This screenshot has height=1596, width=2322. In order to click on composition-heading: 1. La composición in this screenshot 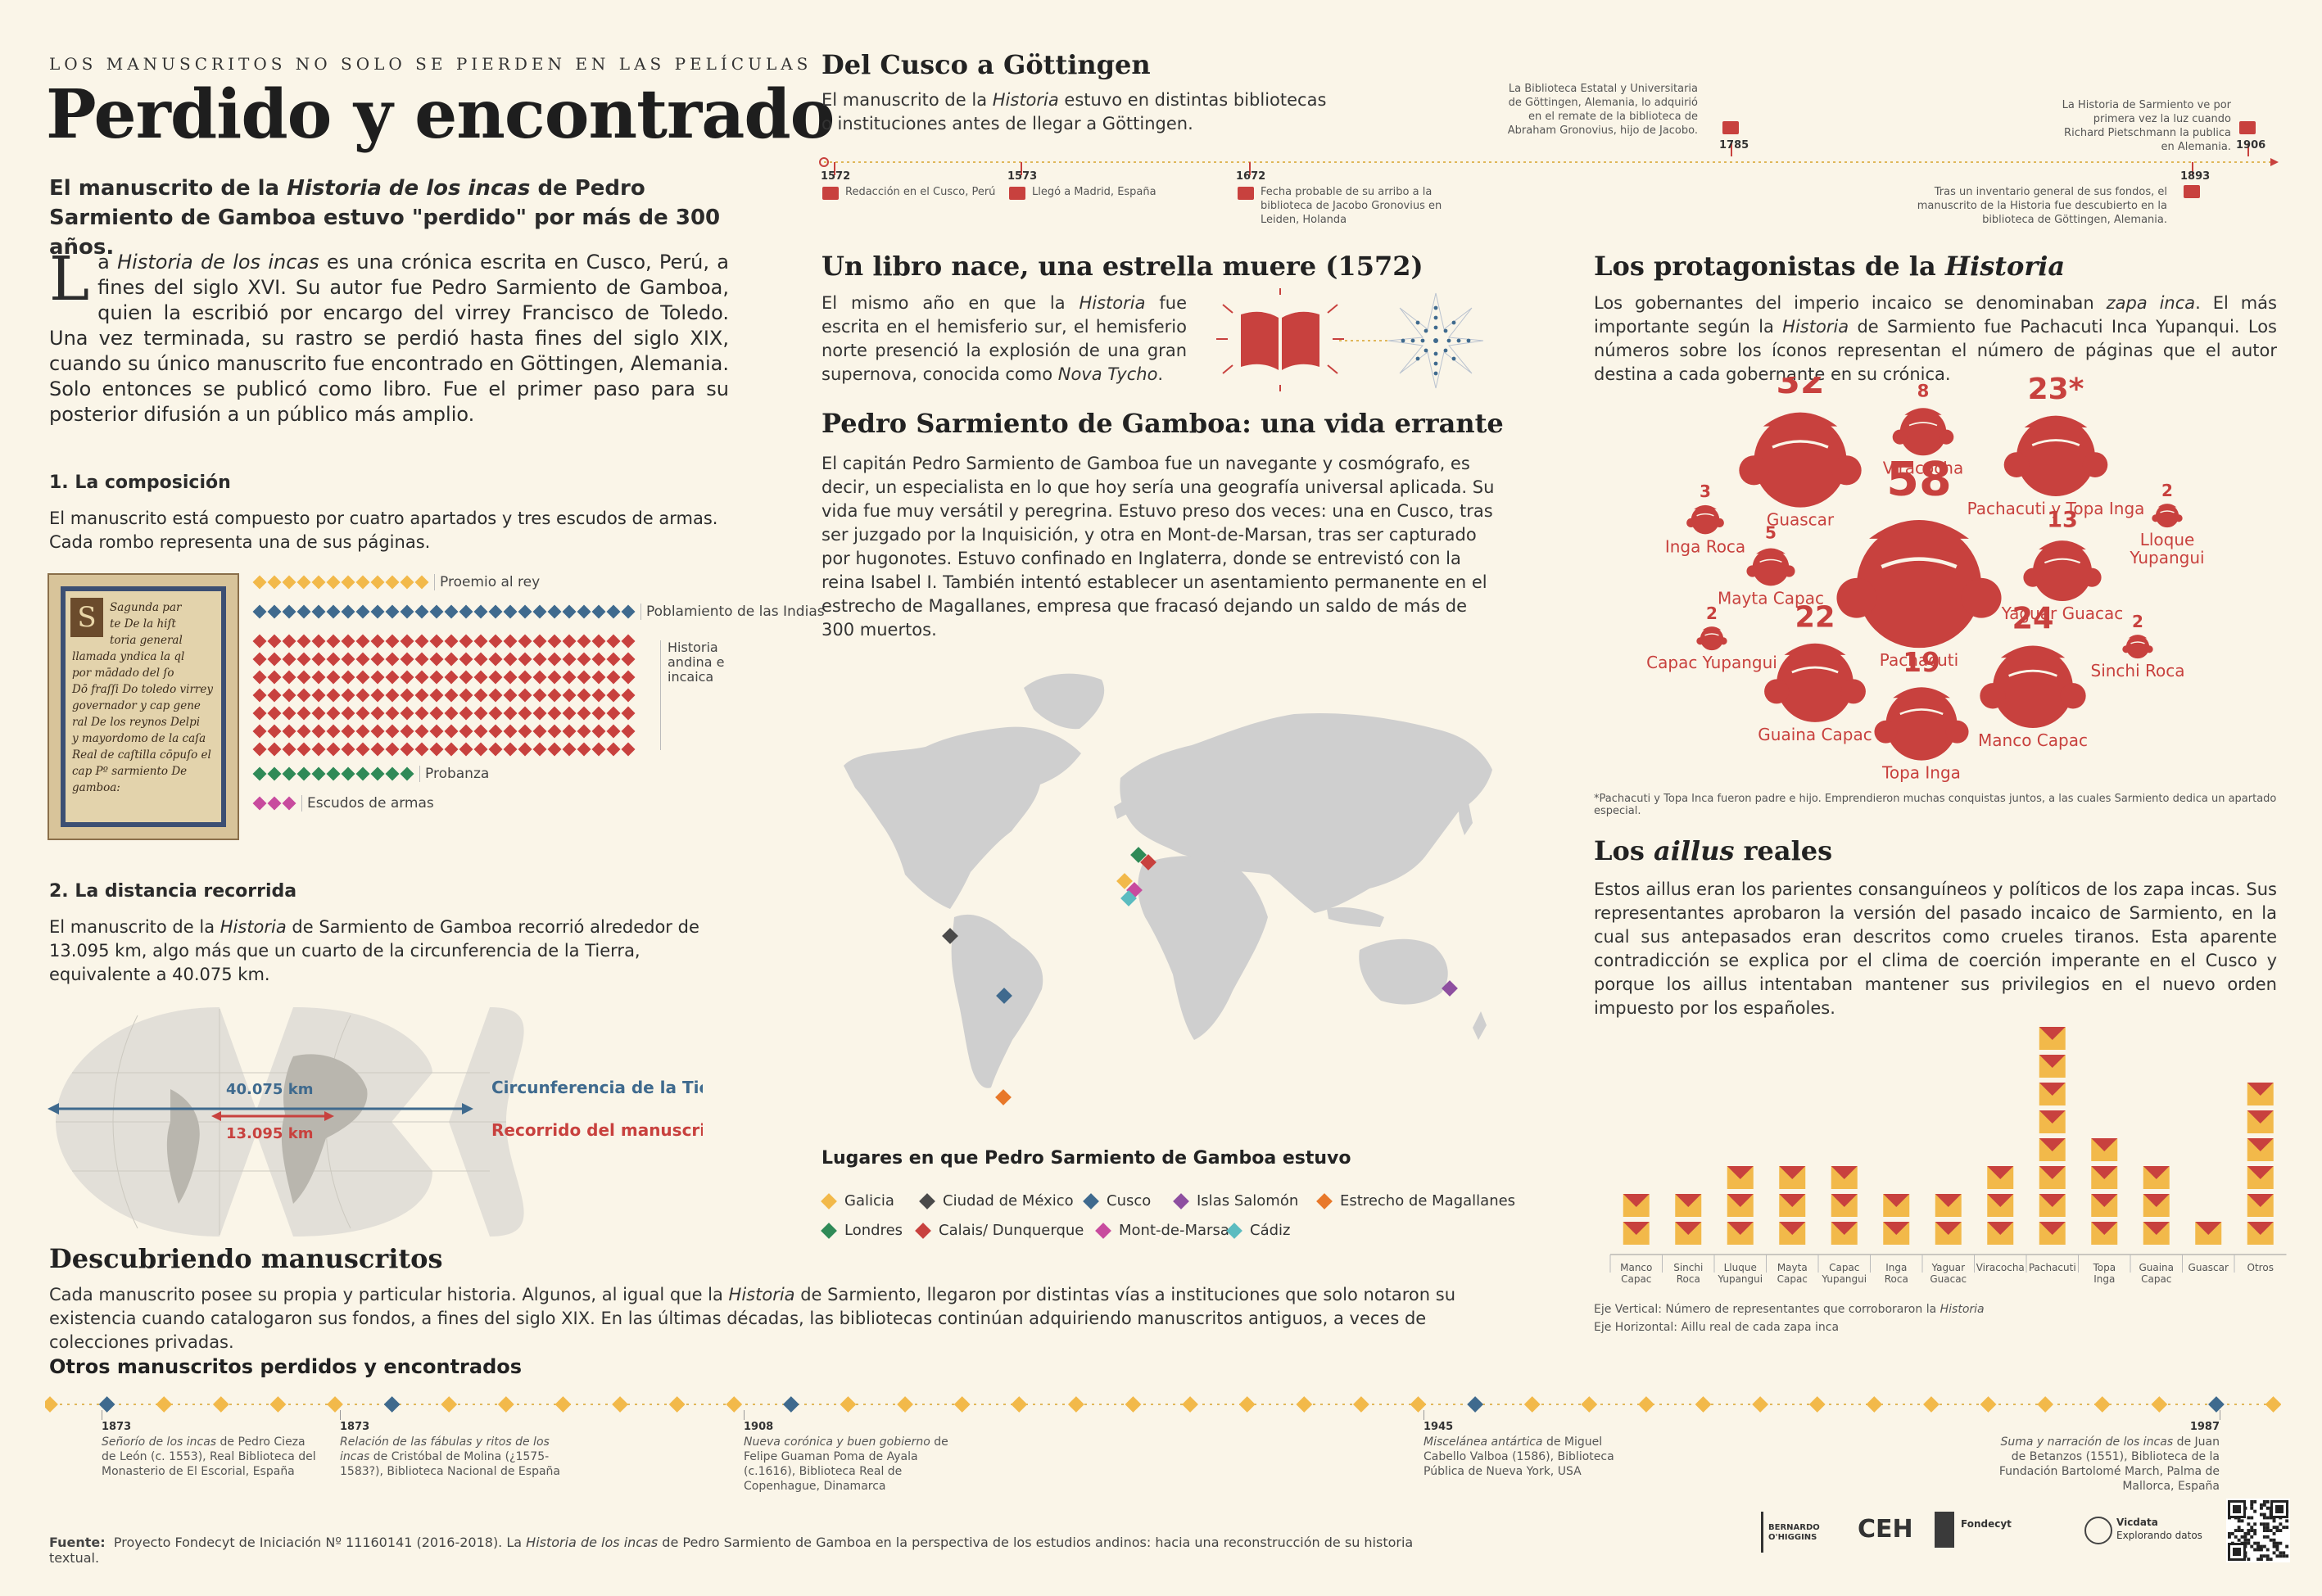, I will do `click(140, 482)`.